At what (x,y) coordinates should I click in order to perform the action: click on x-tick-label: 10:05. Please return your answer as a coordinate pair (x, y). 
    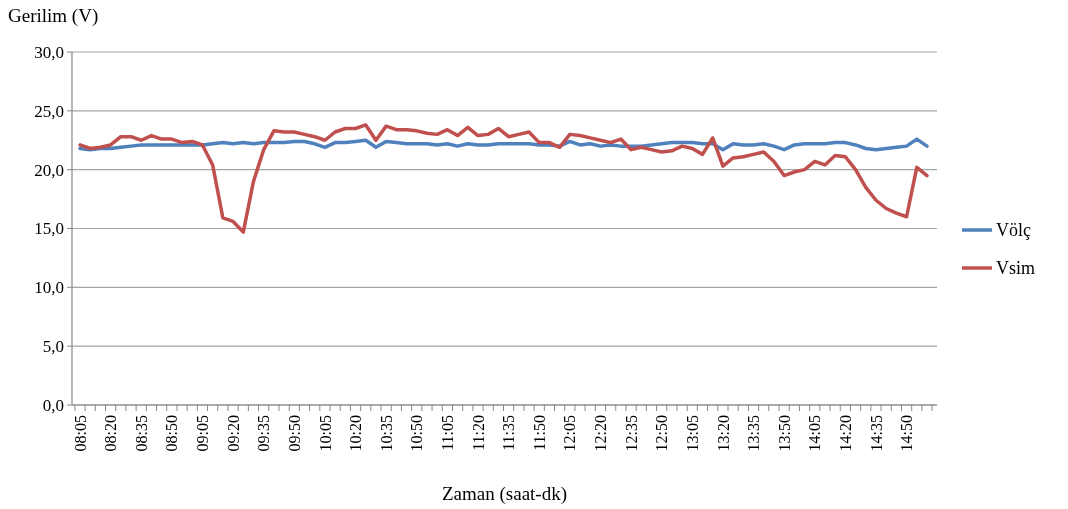
    Looking at the image, I should click on (325, 433).